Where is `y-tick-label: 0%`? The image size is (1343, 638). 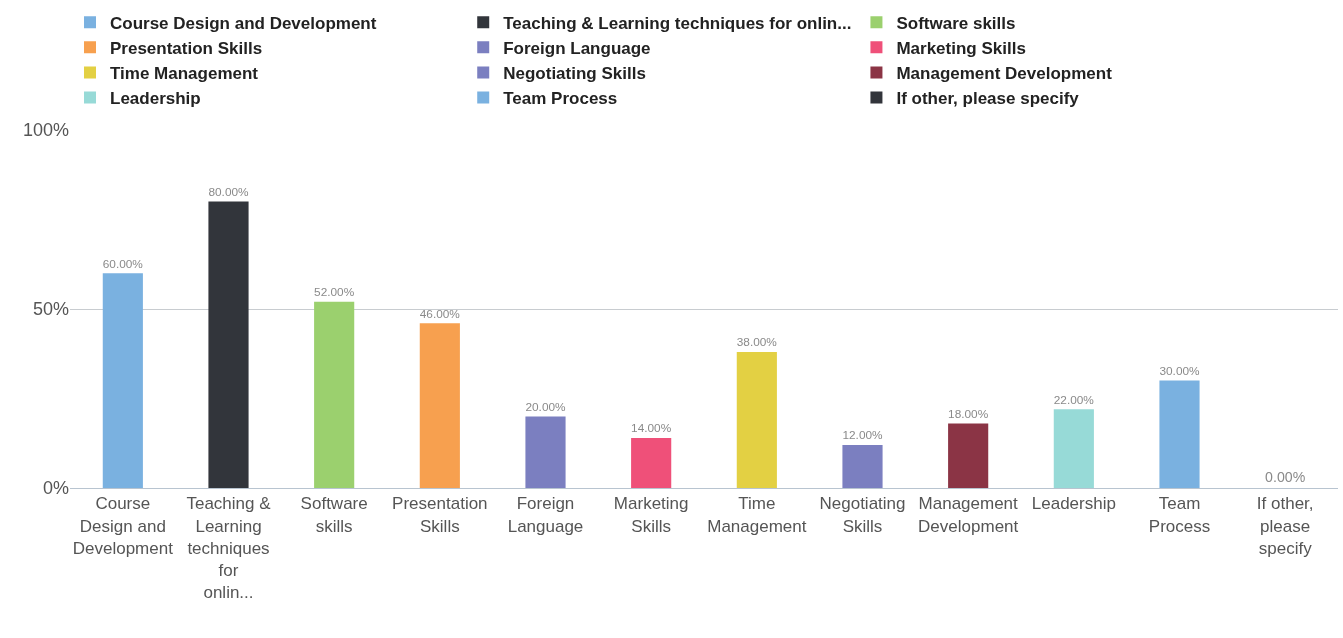
y-tick-label: 0% is located at coordinates (55, 488).